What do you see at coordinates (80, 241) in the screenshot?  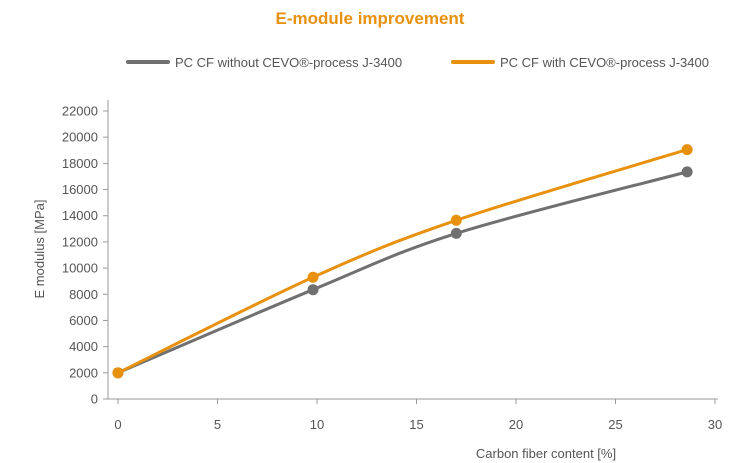 I see `y-tick-label: 12000` at bounding box center [80, 241].